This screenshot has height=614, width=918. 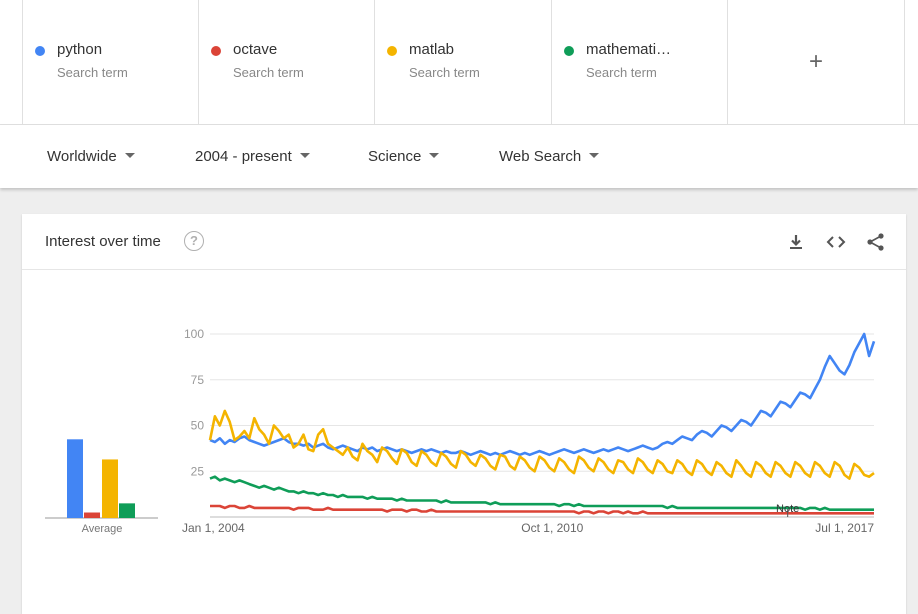 What do you see at coordinates (462, 62) in the screenshot?
I see `search-term-3: matlab Search term` at bounding box center [462, 62].